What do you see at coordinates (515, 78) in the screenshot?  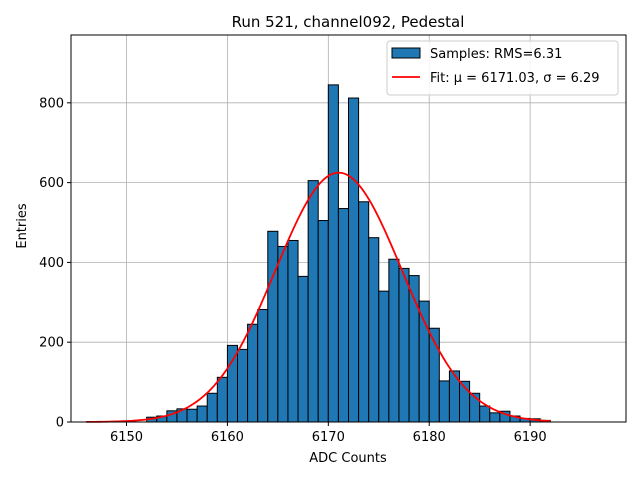 I see `legend-label-fit: Fit: μ = 6171.03, σ = 6.29` at bounding box center [515, 78].